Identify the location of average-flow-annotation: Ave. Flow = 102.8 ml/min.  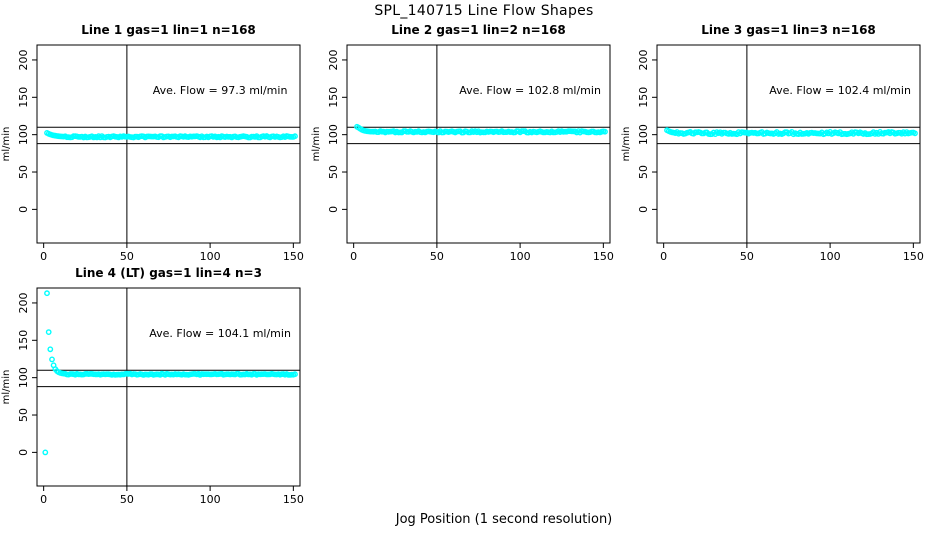
(530, 90).